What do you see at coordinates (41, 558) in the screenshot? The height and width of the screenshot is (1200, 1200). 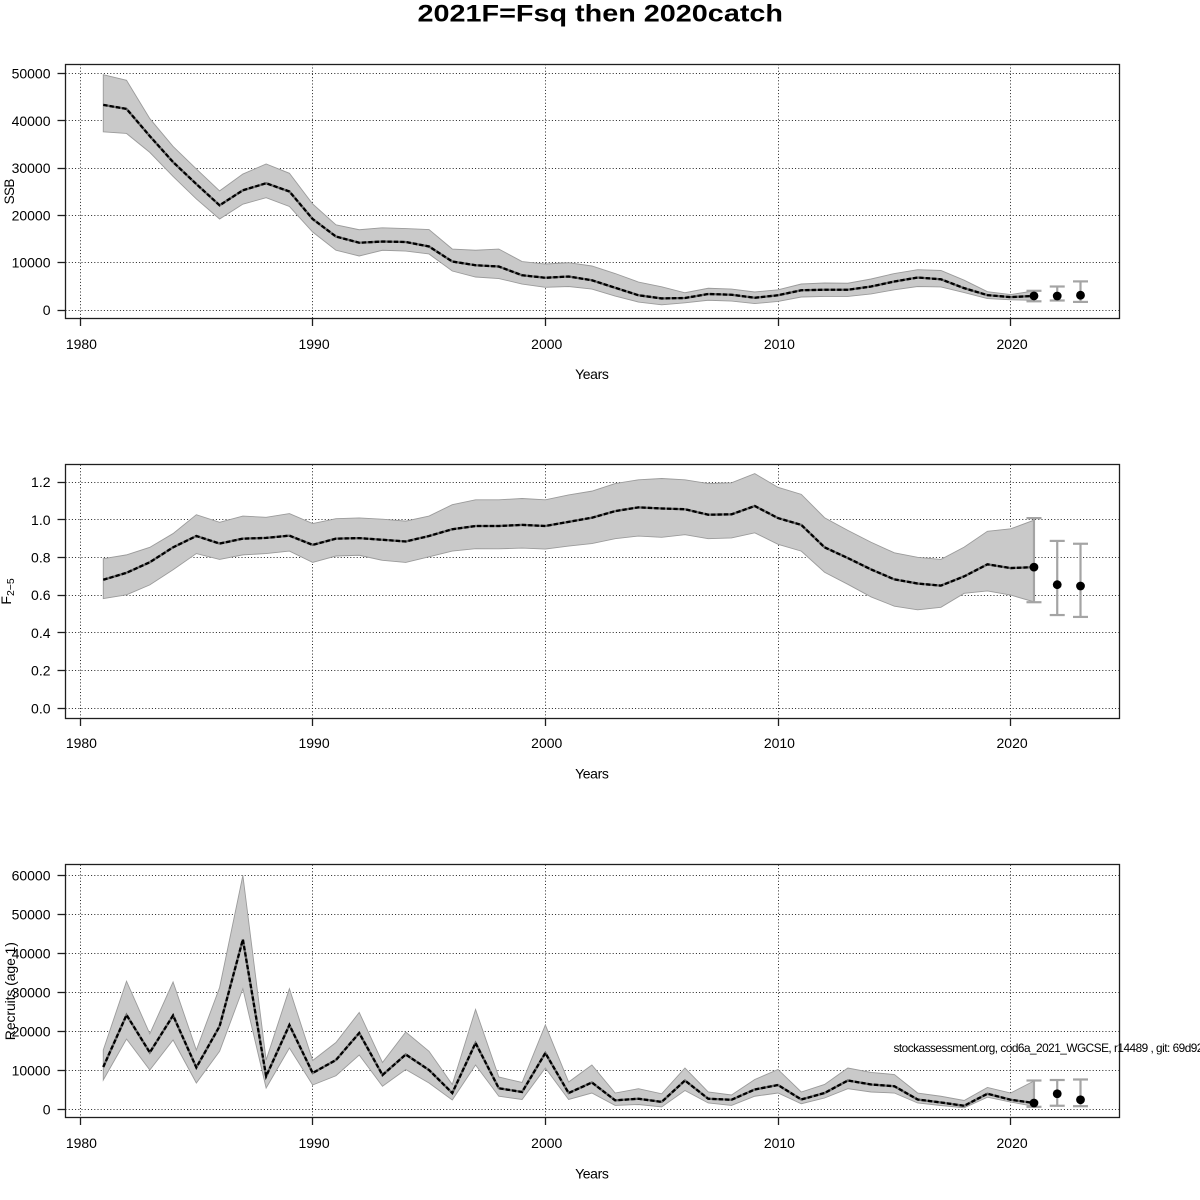 I see `svg-text: 0.8` at bounding box center [41, 558].